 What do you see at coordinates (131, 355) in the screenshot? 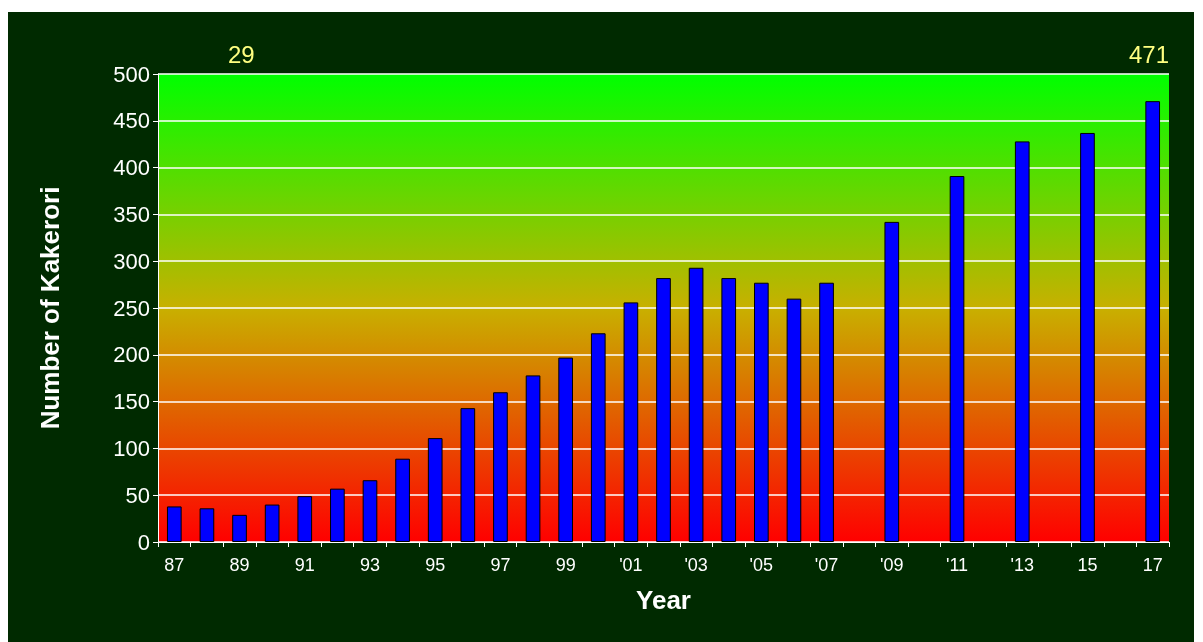
I see `y-tick-label: 200` at bounding box center [131, 355].